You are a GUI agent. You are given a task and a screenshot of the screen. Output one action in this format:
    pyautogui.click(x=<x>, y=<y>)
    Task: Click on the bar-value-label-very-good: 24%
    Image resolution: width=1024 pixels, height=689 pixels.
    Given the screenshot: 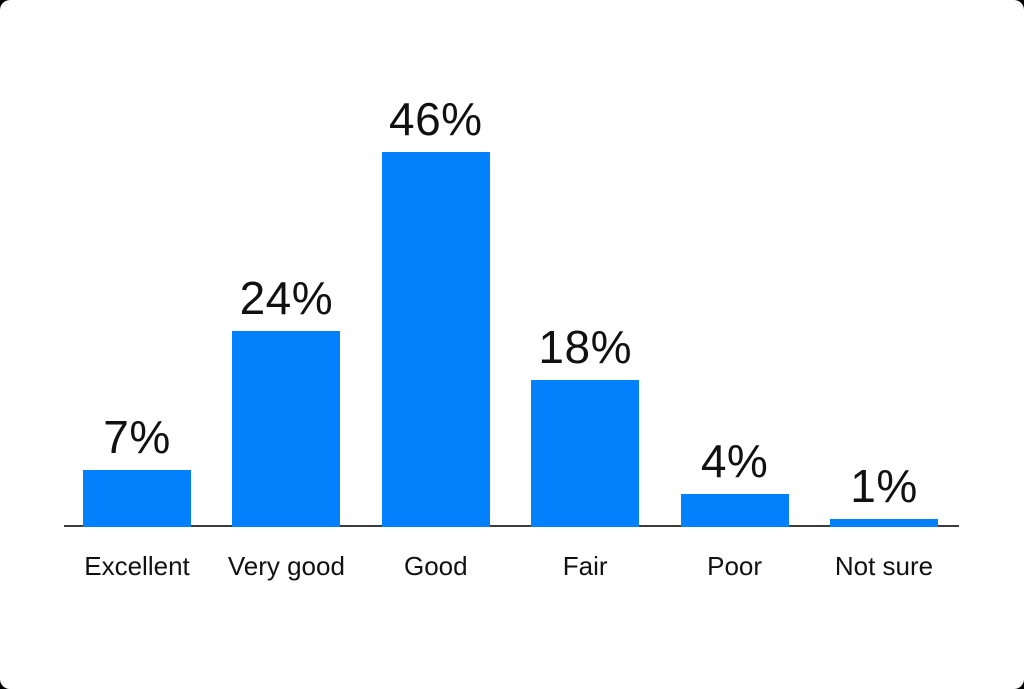 What is the action you would take?
    pyautogui.click(x=286, y=298)
    